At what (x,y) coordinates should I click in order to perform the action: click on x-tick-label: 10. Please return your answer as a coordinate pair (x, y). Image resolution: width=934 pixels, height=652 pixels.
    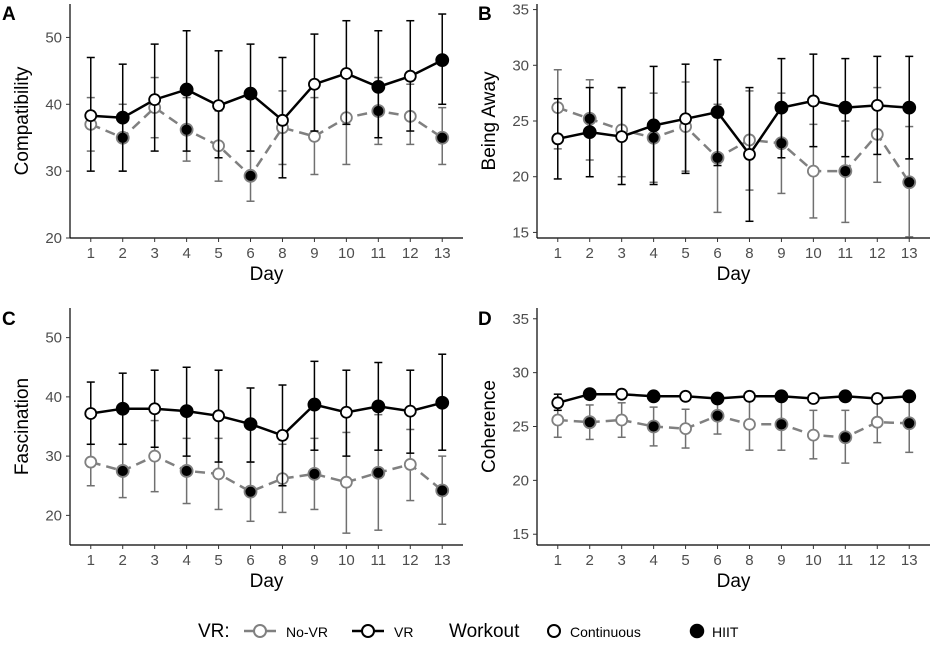
    Looking at the image, I should click on (813, 253).